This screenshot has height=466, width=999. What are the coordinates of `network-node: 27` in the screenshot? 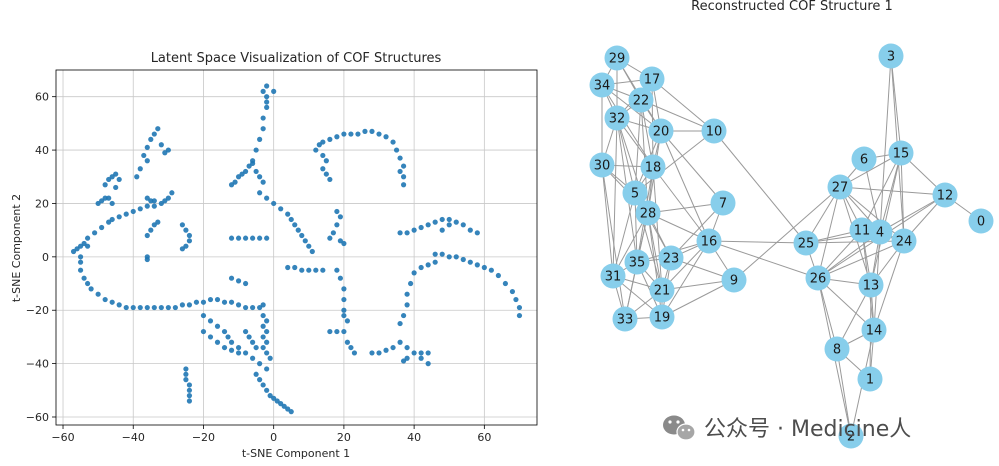 It's located at (840, 187).